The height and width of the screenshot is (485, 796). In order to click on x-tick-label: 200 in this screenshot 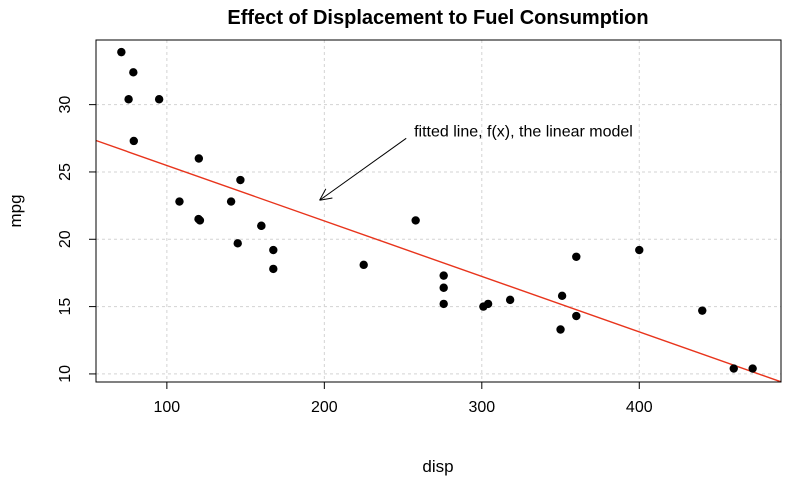, I will do `click(324, 407)`.